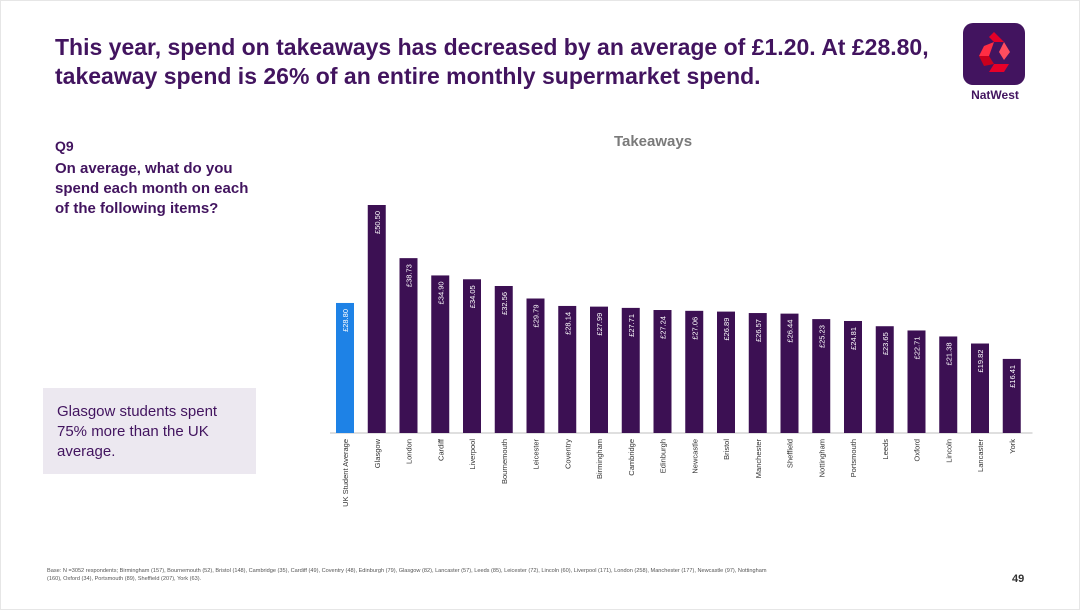 This screenshot has width=1080, height=610. What do you see at coordinates (1012, 376) in the screenshot?
I see `data-label: £16.41` at bounding box center [1012, 376].